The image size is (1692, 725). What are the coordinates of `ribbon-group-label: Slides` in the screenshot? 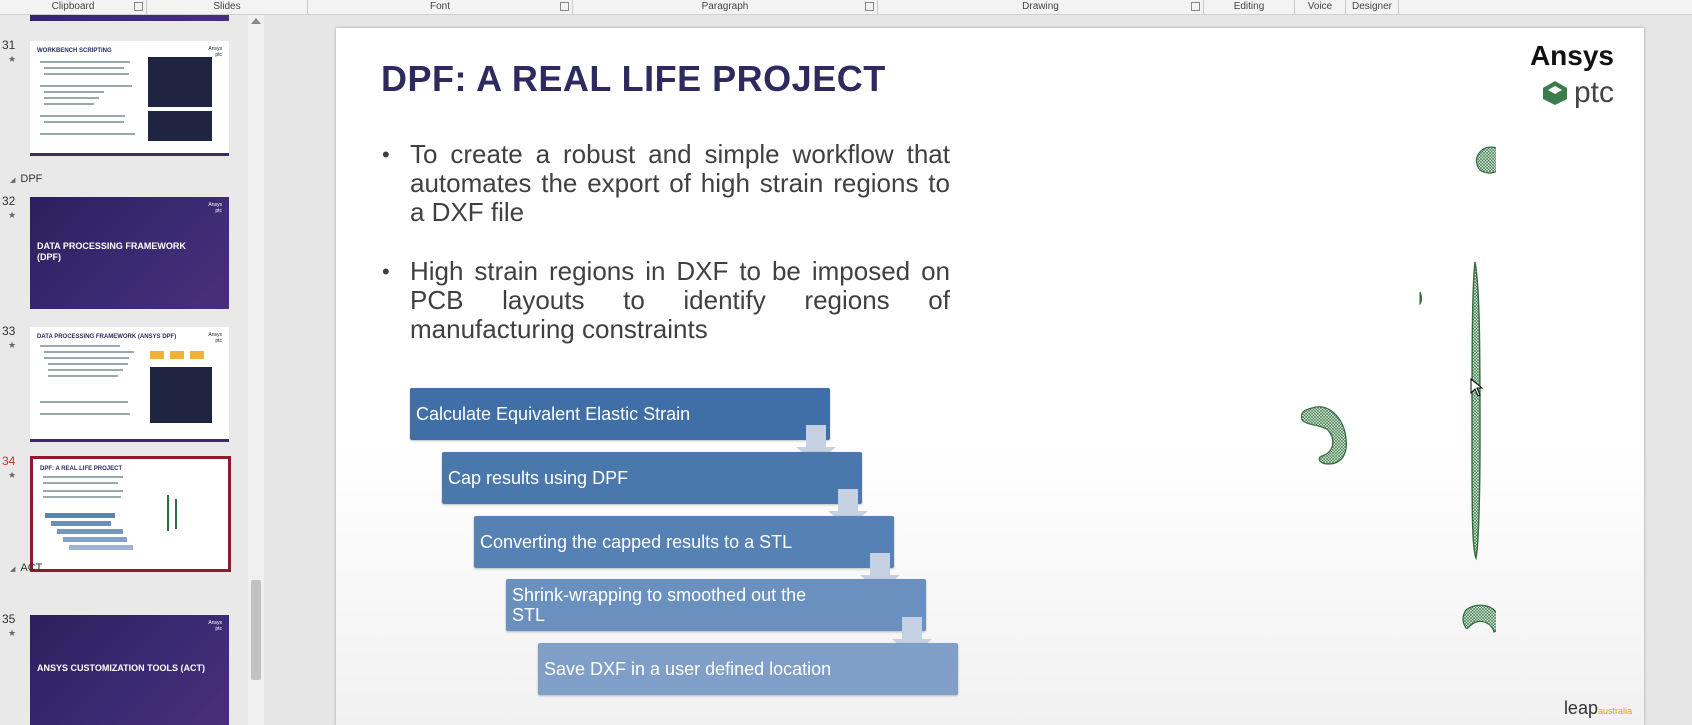 It's located at (227, 6).